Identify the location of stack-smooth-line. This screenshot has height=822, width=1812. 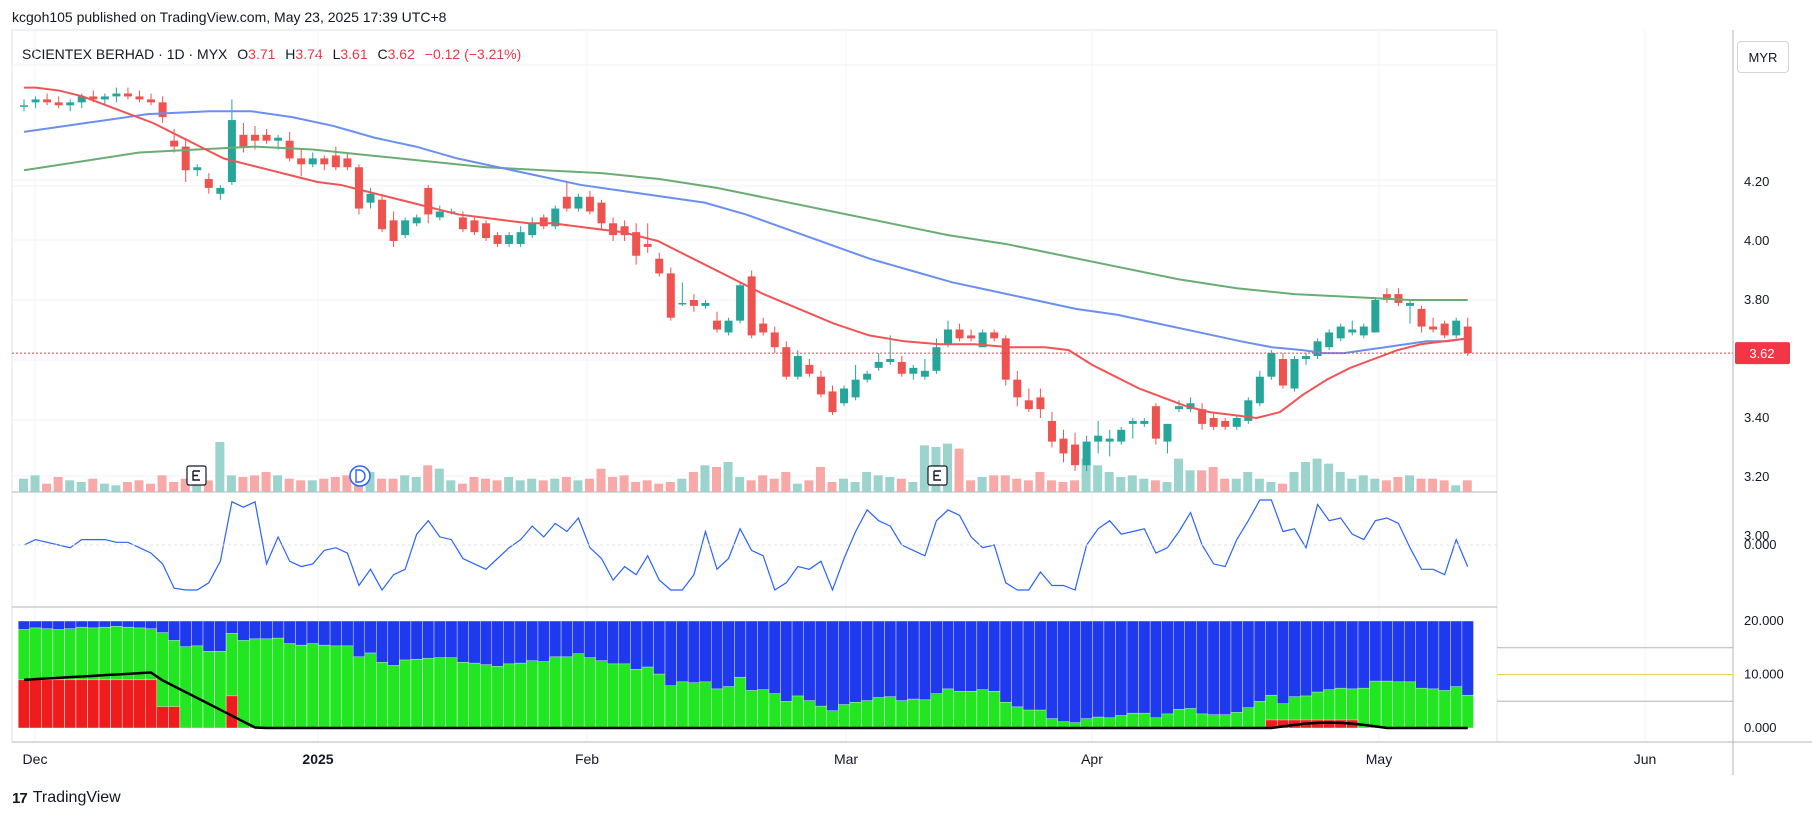
(745, 700).